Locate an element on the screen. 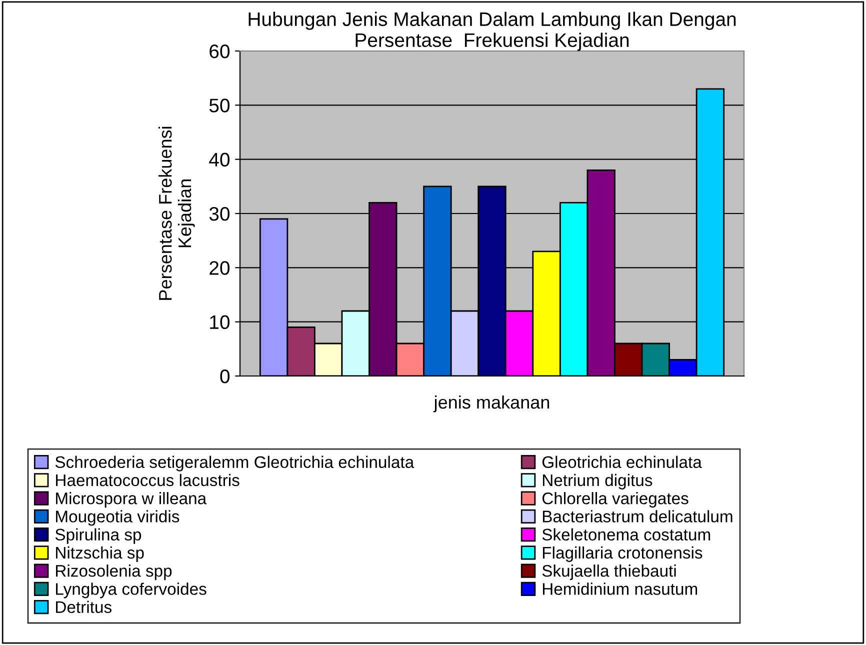  legend-label: Microspora w illeana is located at coordinates (131, 500).